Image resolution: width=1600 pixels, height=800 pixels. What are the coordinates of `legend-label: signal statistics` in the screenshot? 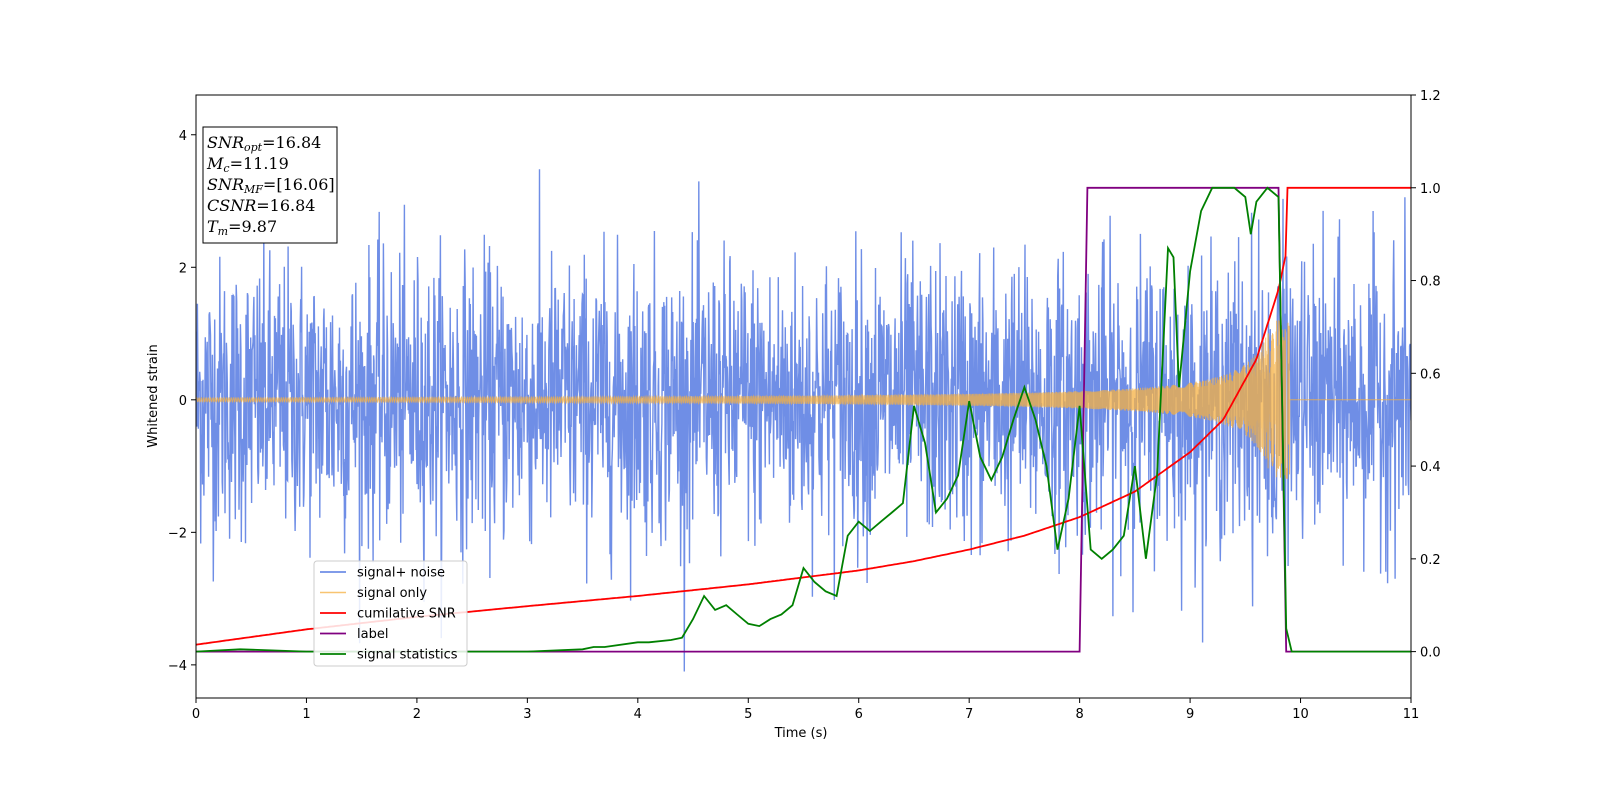 It's located at (407, 655).